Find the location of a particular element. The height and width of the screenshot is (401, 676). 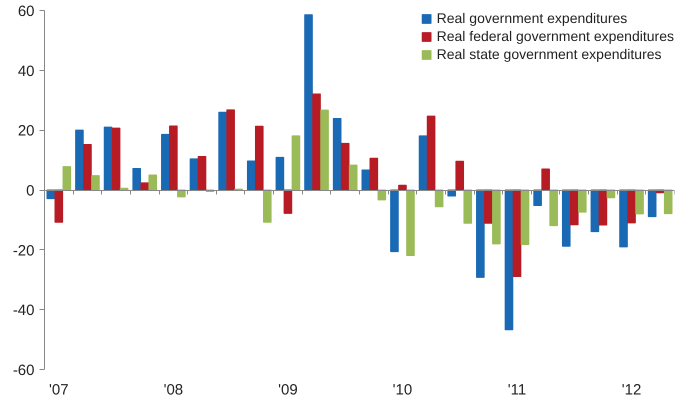

x-tick-label: '09 is located at coordinates (288, 390).